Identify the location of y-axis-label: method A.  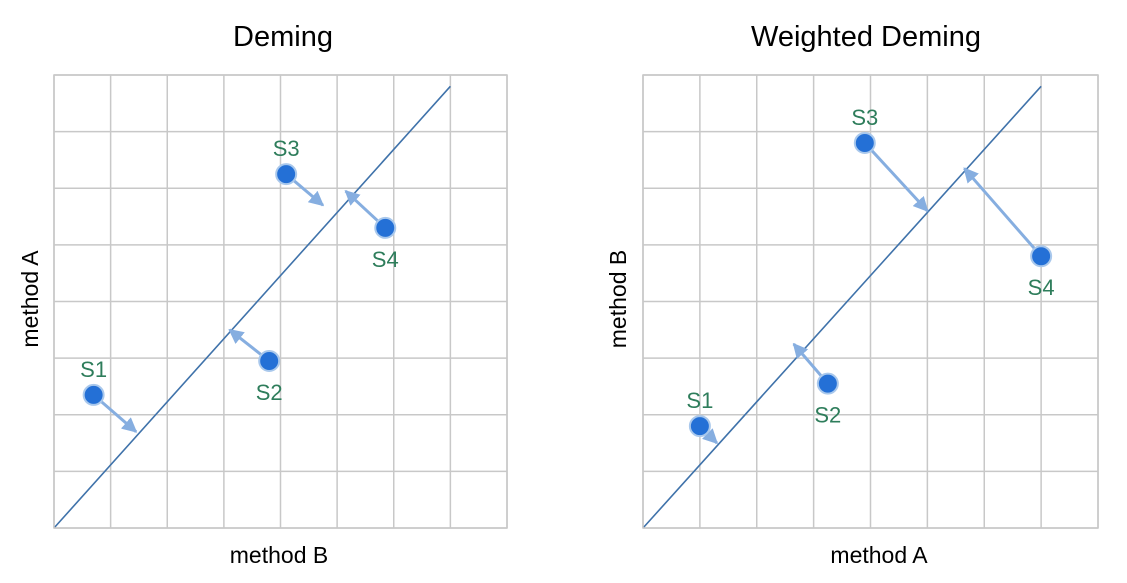
(30, 299).